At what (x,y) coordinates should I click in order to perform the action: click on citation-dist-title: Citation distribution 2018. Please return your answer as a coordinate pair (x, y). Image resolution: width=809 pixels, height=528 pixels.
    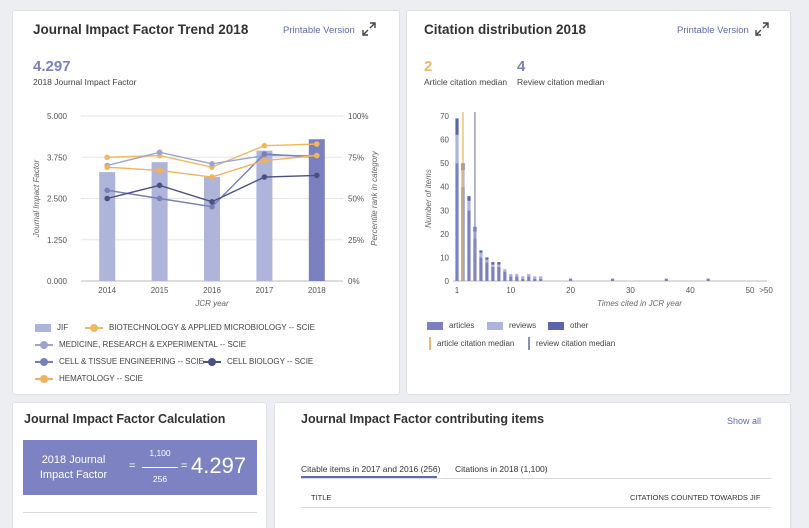
    Looking at the image, I should click on (505, 29).